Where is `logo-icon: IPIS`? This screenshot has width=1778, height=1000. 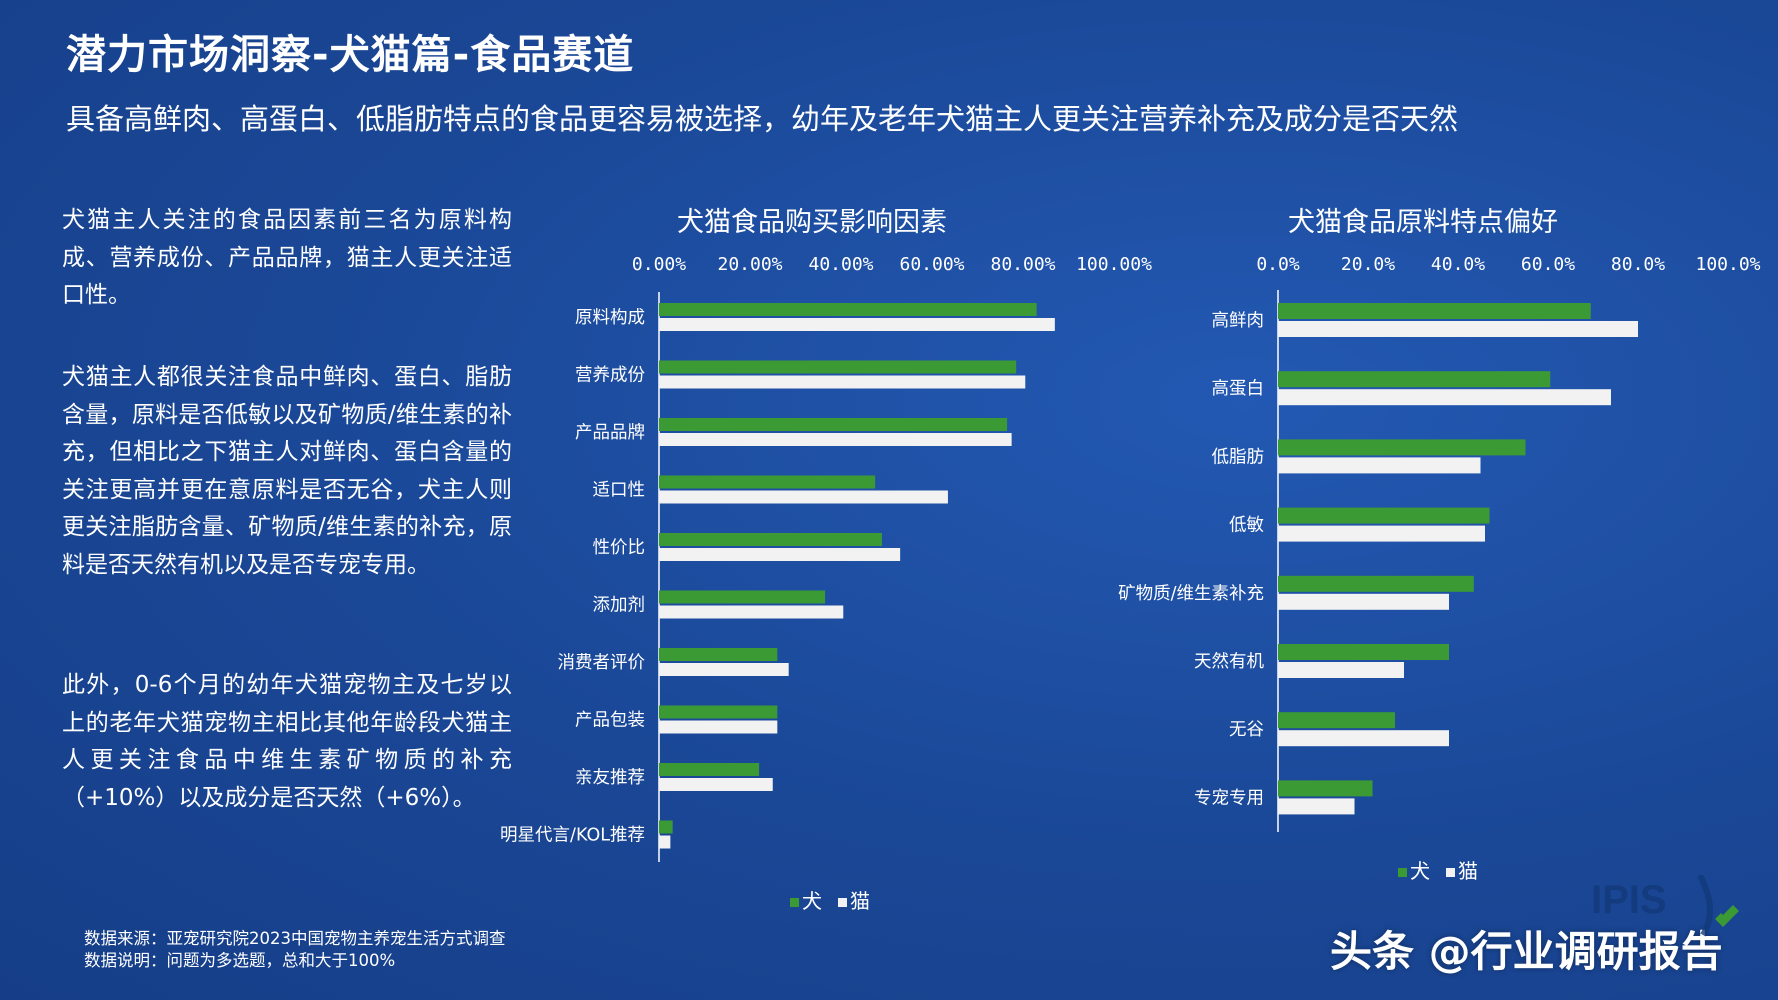
logo-icon: IPIS is located at coordinates (1665, 905).